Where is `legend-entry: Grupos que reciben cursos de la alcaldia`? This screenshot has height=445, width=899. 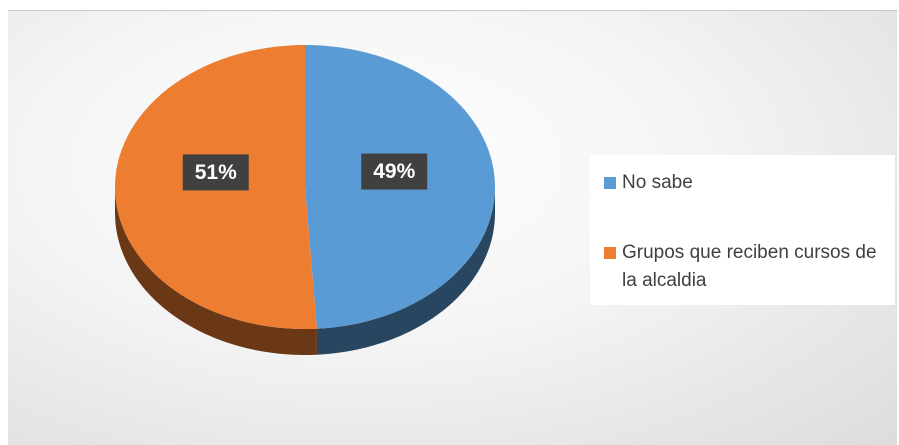
legend-entry: Grupos que reciben cursos de la alcaldia is located at coordinates (744, 267).